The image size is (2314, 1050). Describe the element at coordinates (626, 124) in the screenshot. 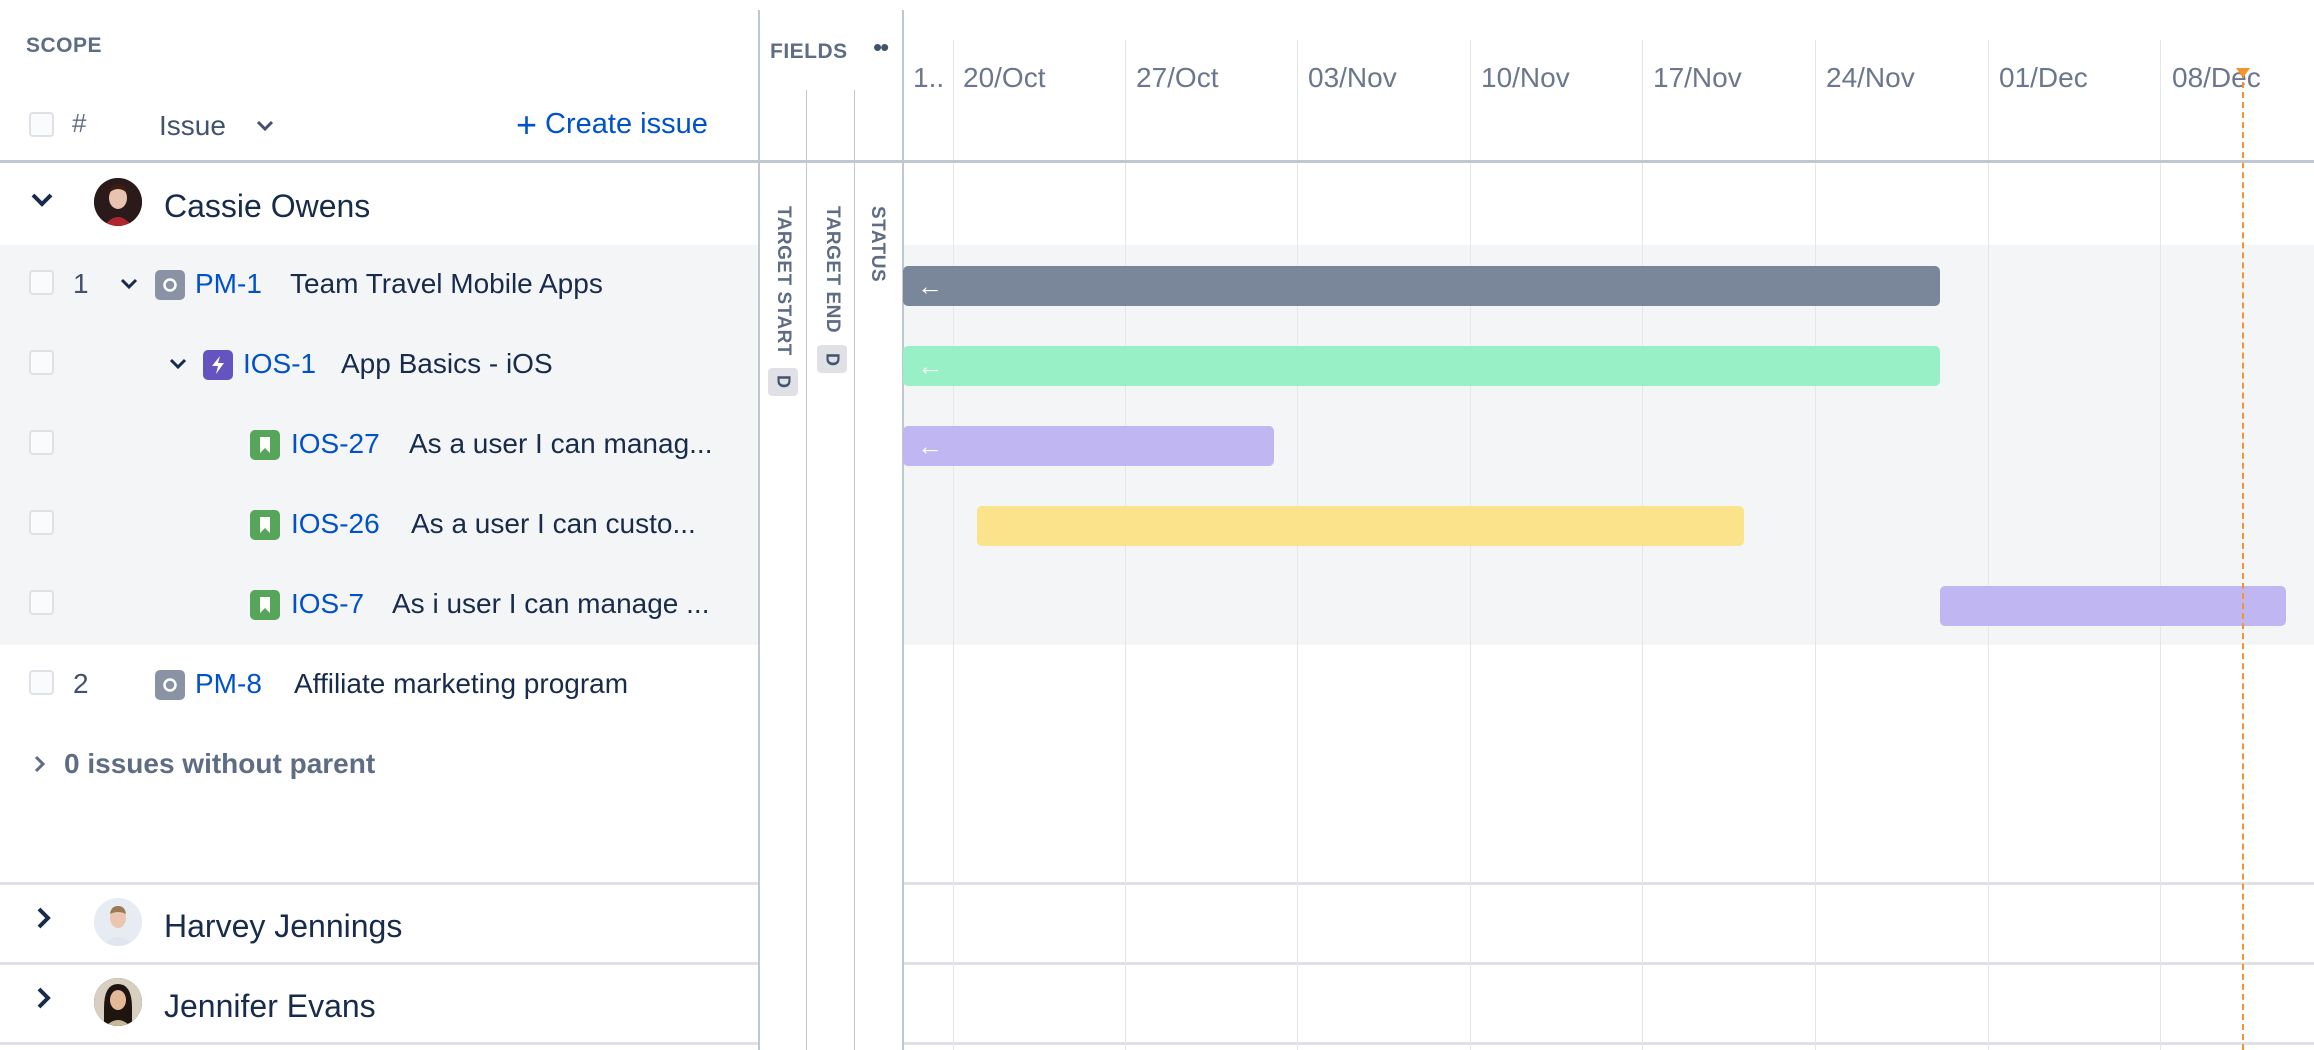

I see `create-issue-label: Create issue` at that location.